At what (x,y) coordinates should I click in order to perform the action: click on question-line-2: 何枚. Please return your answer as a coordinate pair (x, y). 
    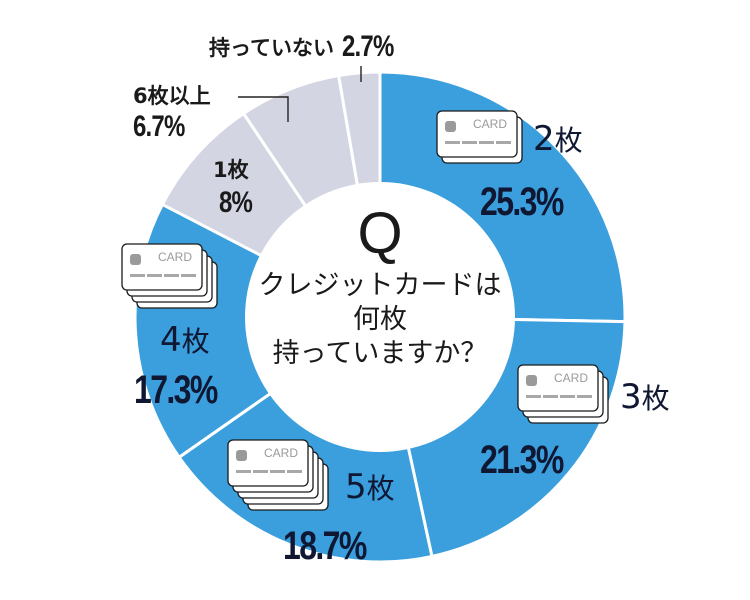
    Looking at the image, I should click on (380, 319).